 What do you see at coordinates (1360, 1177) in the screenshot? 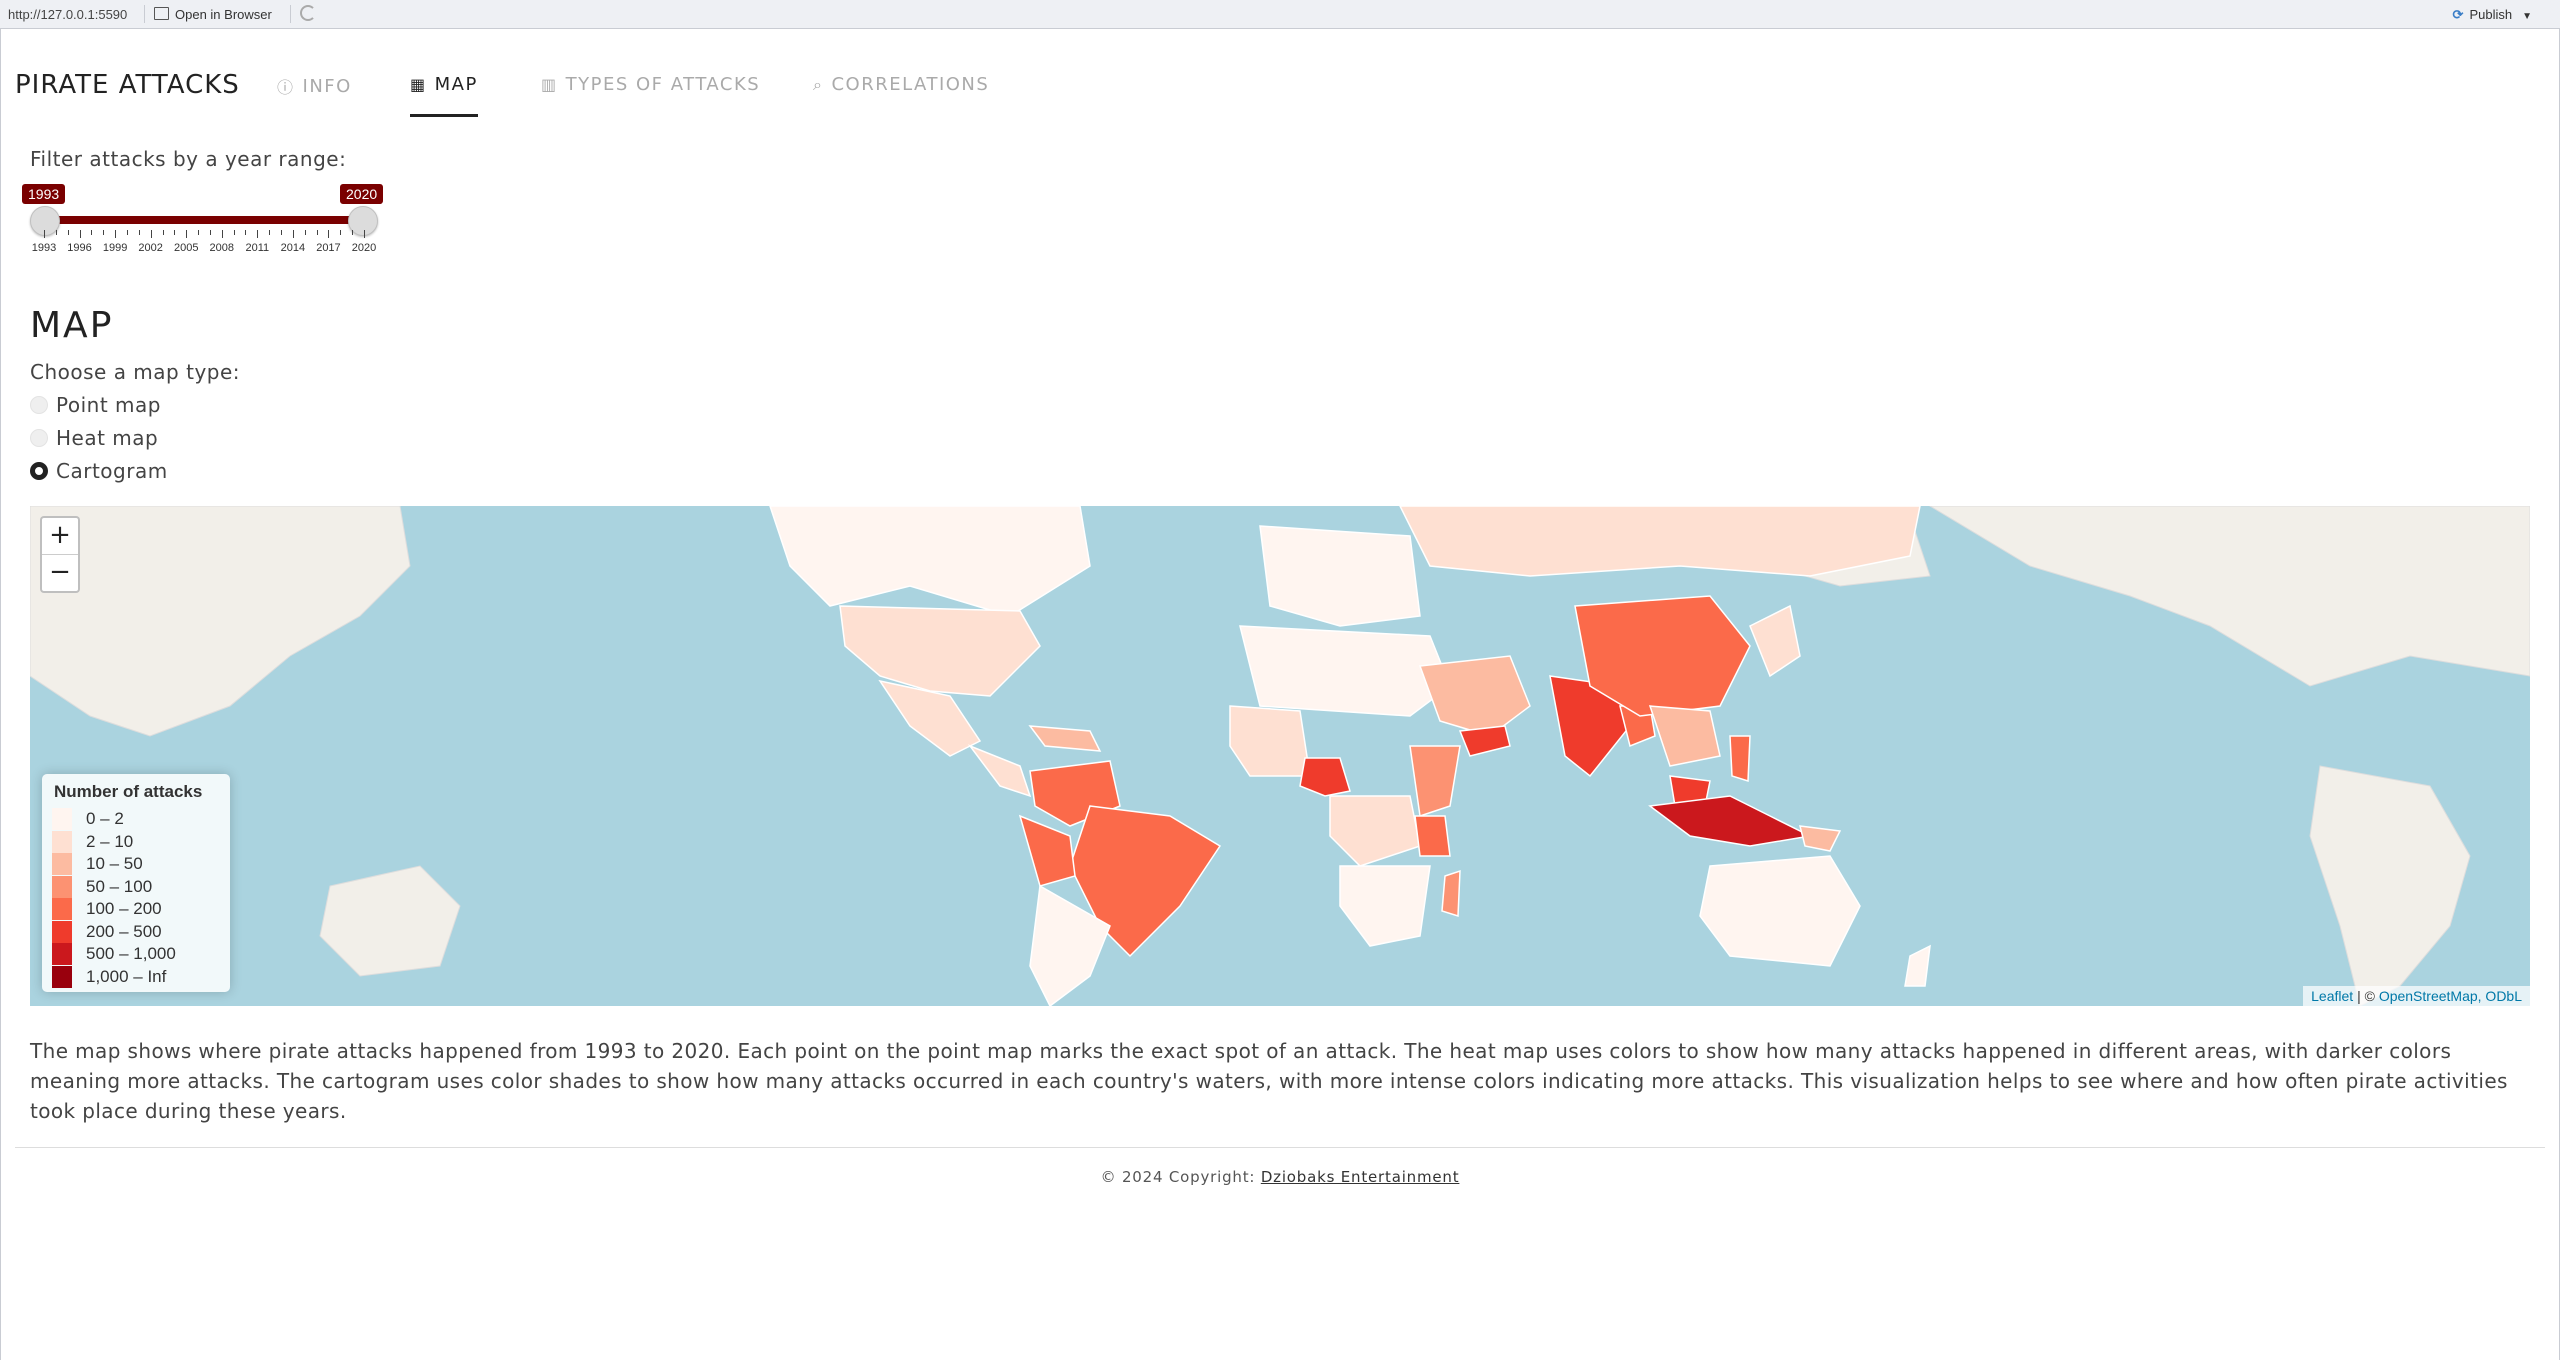
I see `footer-link: Dziobaks Entertainment` at bounding box center [1360, 1177].